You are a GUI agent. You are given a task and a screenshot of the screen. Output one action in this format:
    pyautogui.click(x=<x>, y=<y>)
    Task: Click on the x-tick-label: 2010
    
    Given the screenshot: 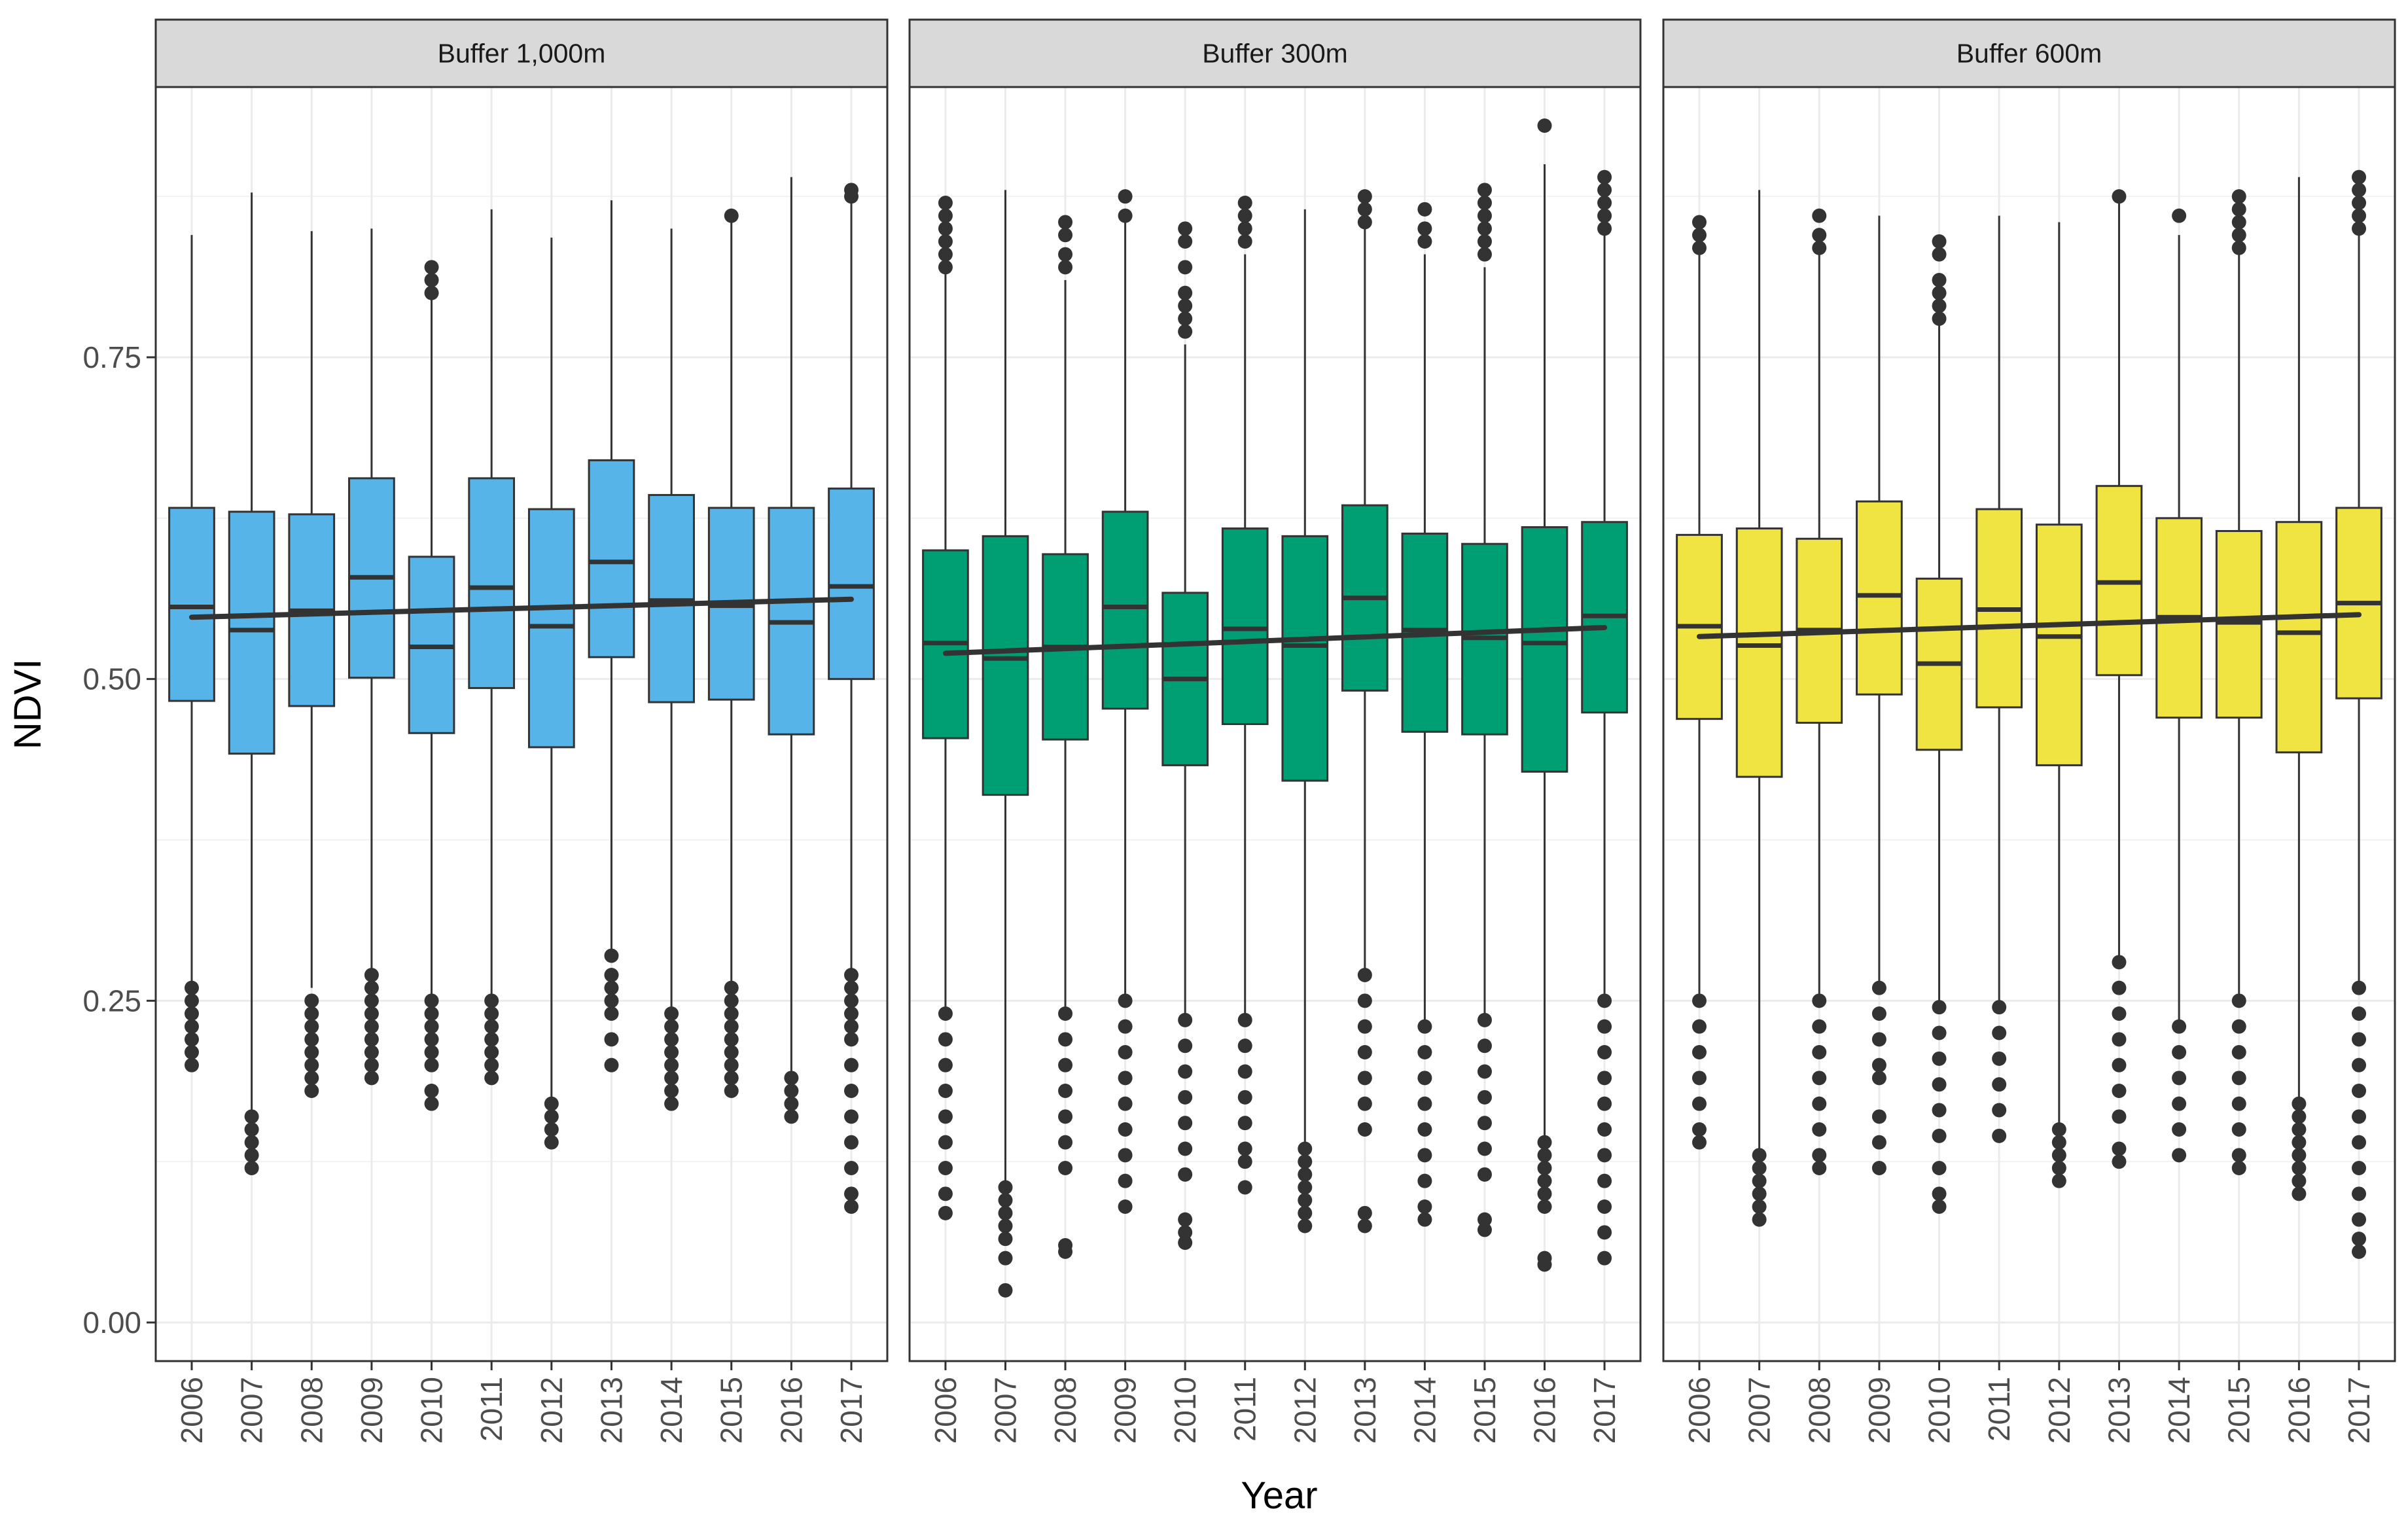 What is the action you would take?
    pyautogui.click(x=432, y=1410)
    